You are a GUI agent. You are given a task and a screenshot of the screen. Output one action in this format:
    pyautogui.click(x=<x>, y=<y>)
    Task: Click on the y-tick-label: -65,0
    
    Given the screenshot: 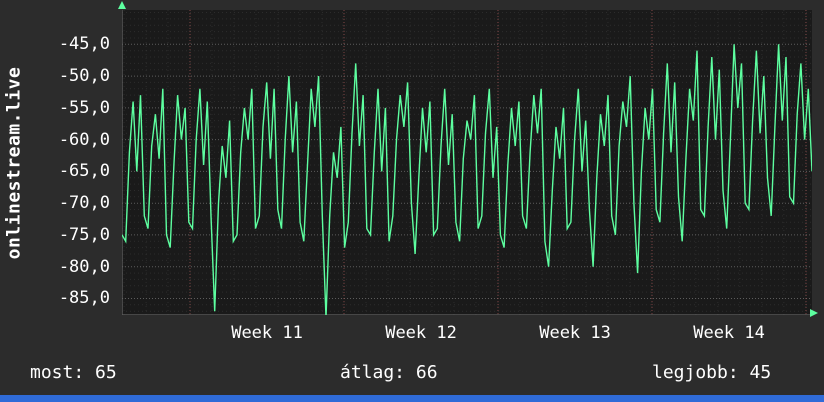 What is the action you would take?
    pyautogui.click(x=84, y=171)
    